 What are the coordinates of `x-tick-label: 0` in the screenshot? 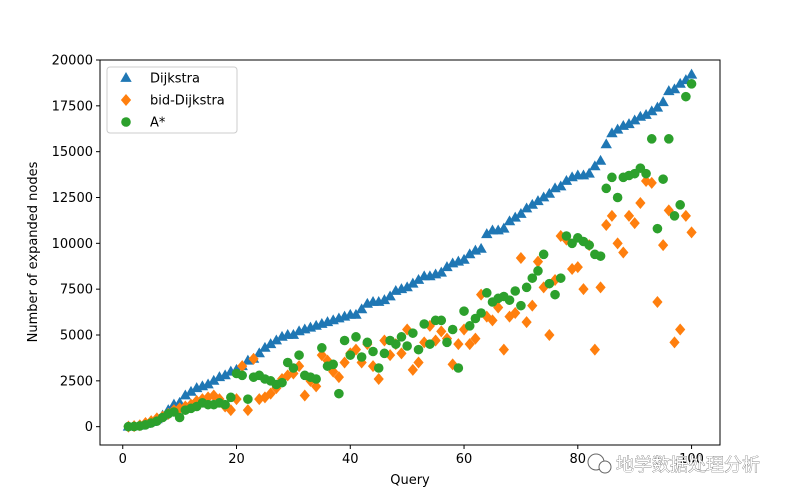 It's located at (123, 459).